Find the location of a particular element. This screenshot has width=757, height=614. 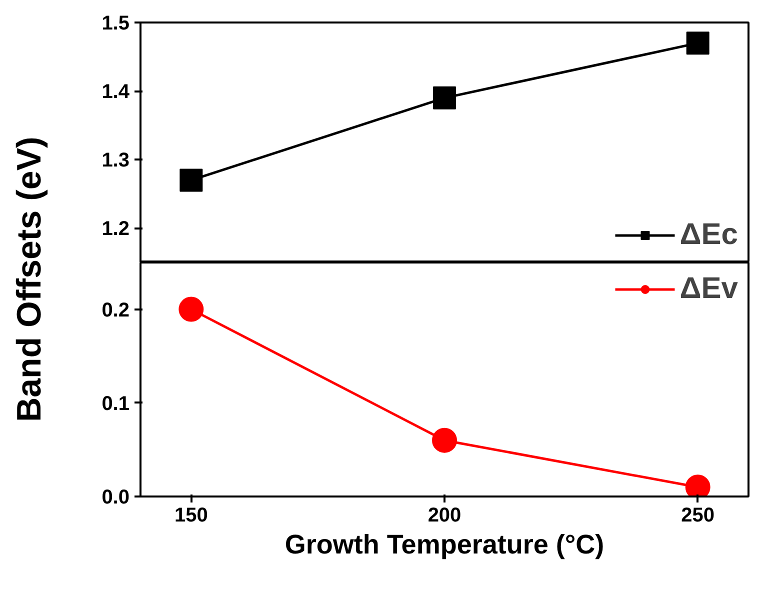

x-tick-label: 200 is located at coordinates (445, 515).